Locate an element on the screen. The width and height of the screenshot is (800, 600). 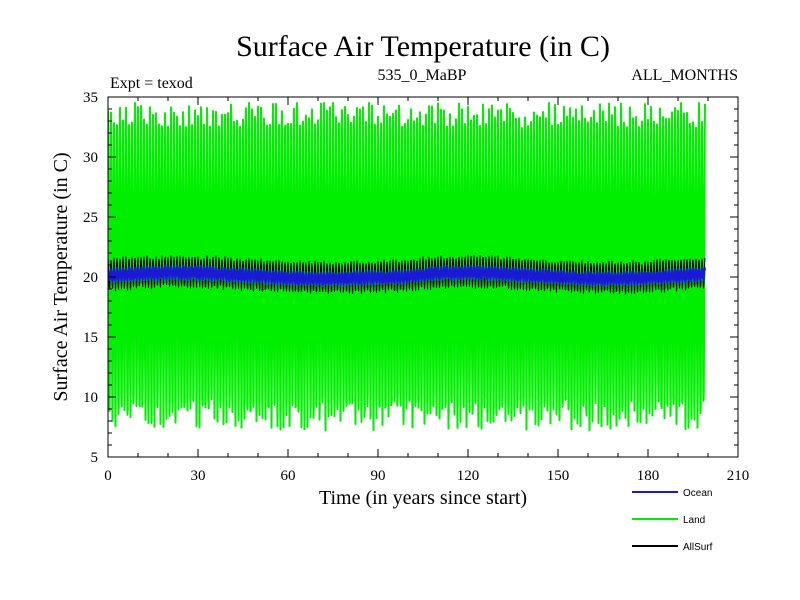
x-tick-label: 60 is located at coordinates (288, 476).